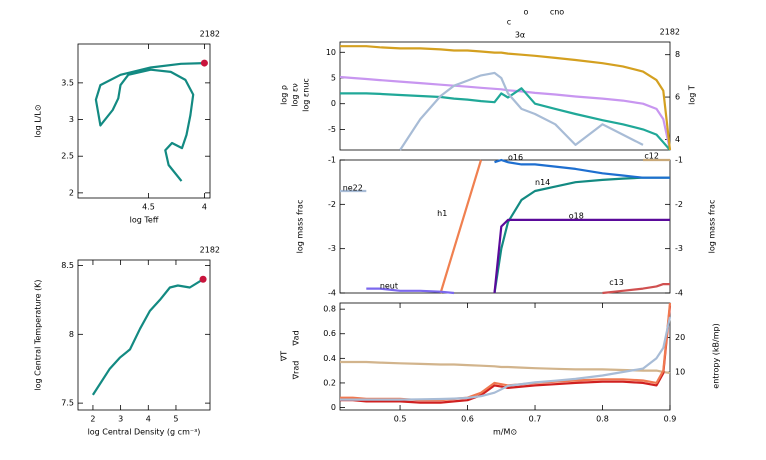 This screenshot has width=766, height=460. I want to click on y2-tick-label: -4, so click(679, 293).